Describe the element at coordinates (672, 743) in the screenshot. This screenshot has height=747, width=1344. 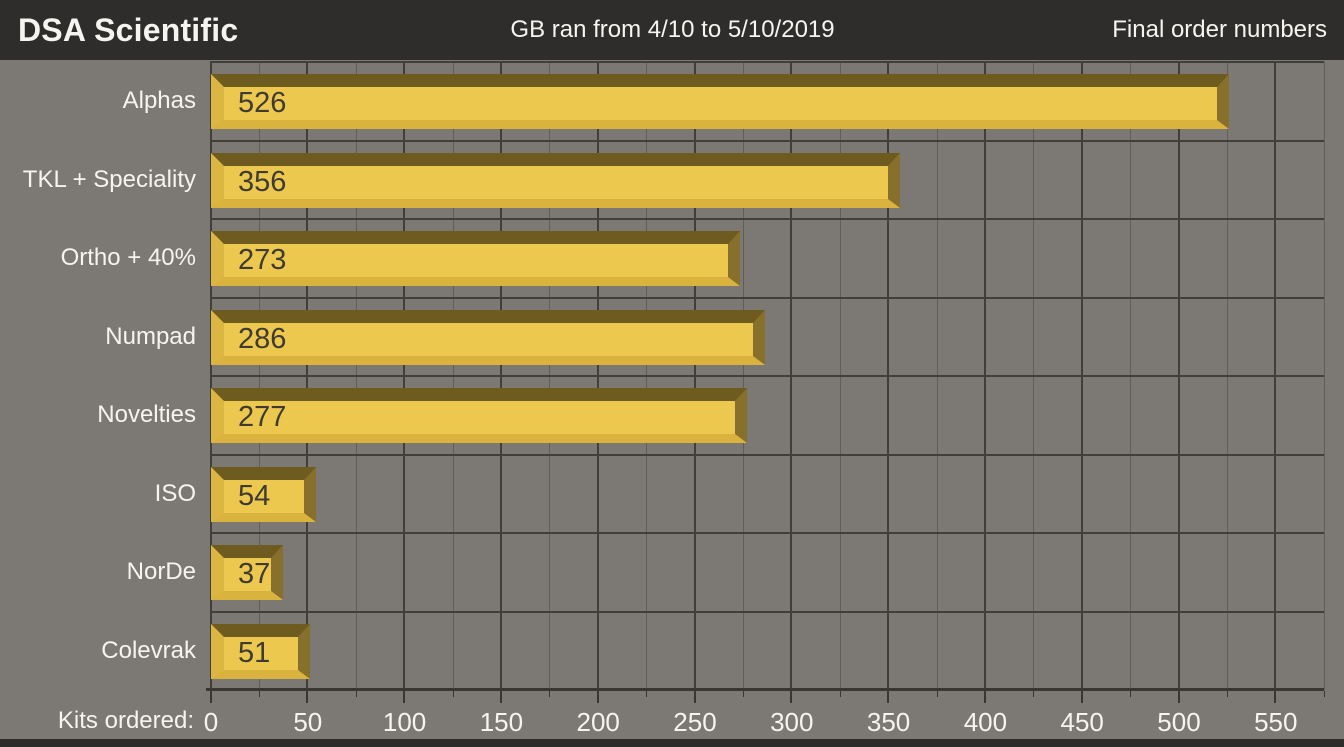
I see `bottom-border-strip` at that location.